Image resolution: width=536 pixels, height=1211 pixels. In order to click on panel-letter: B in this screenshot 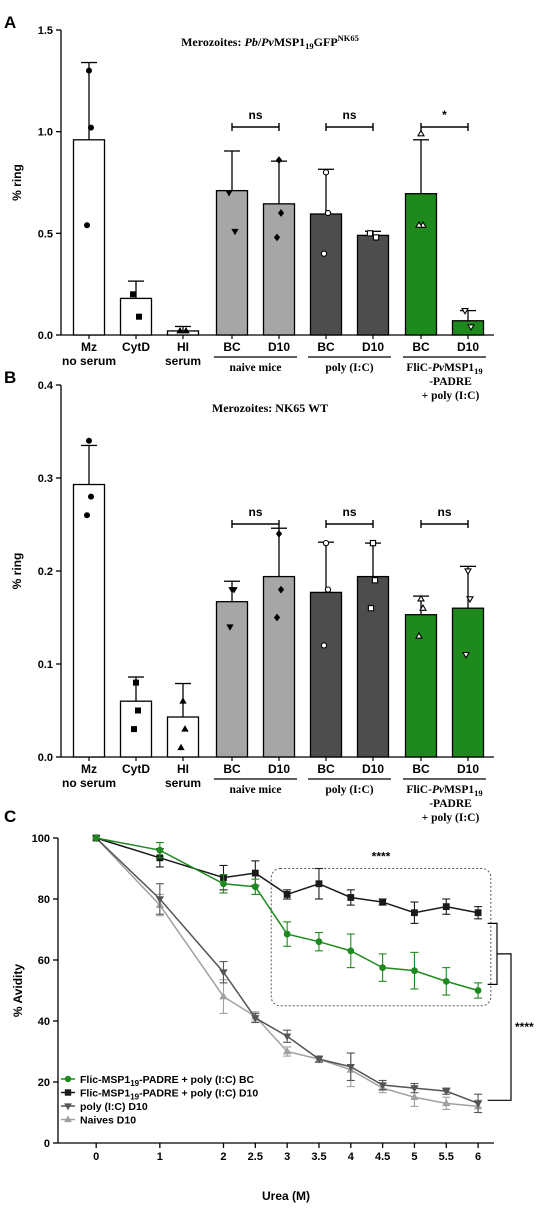, I will do `click(10, 377)`.